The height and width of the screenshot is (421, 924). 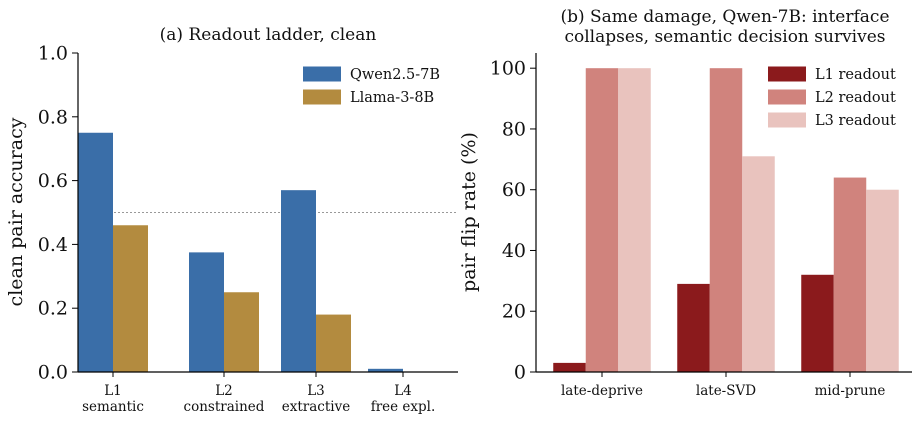 What do you see at coordinates (316, 391) in the screenshot?
I see `x-tick-label: L3` at bounding box center [316, 391].